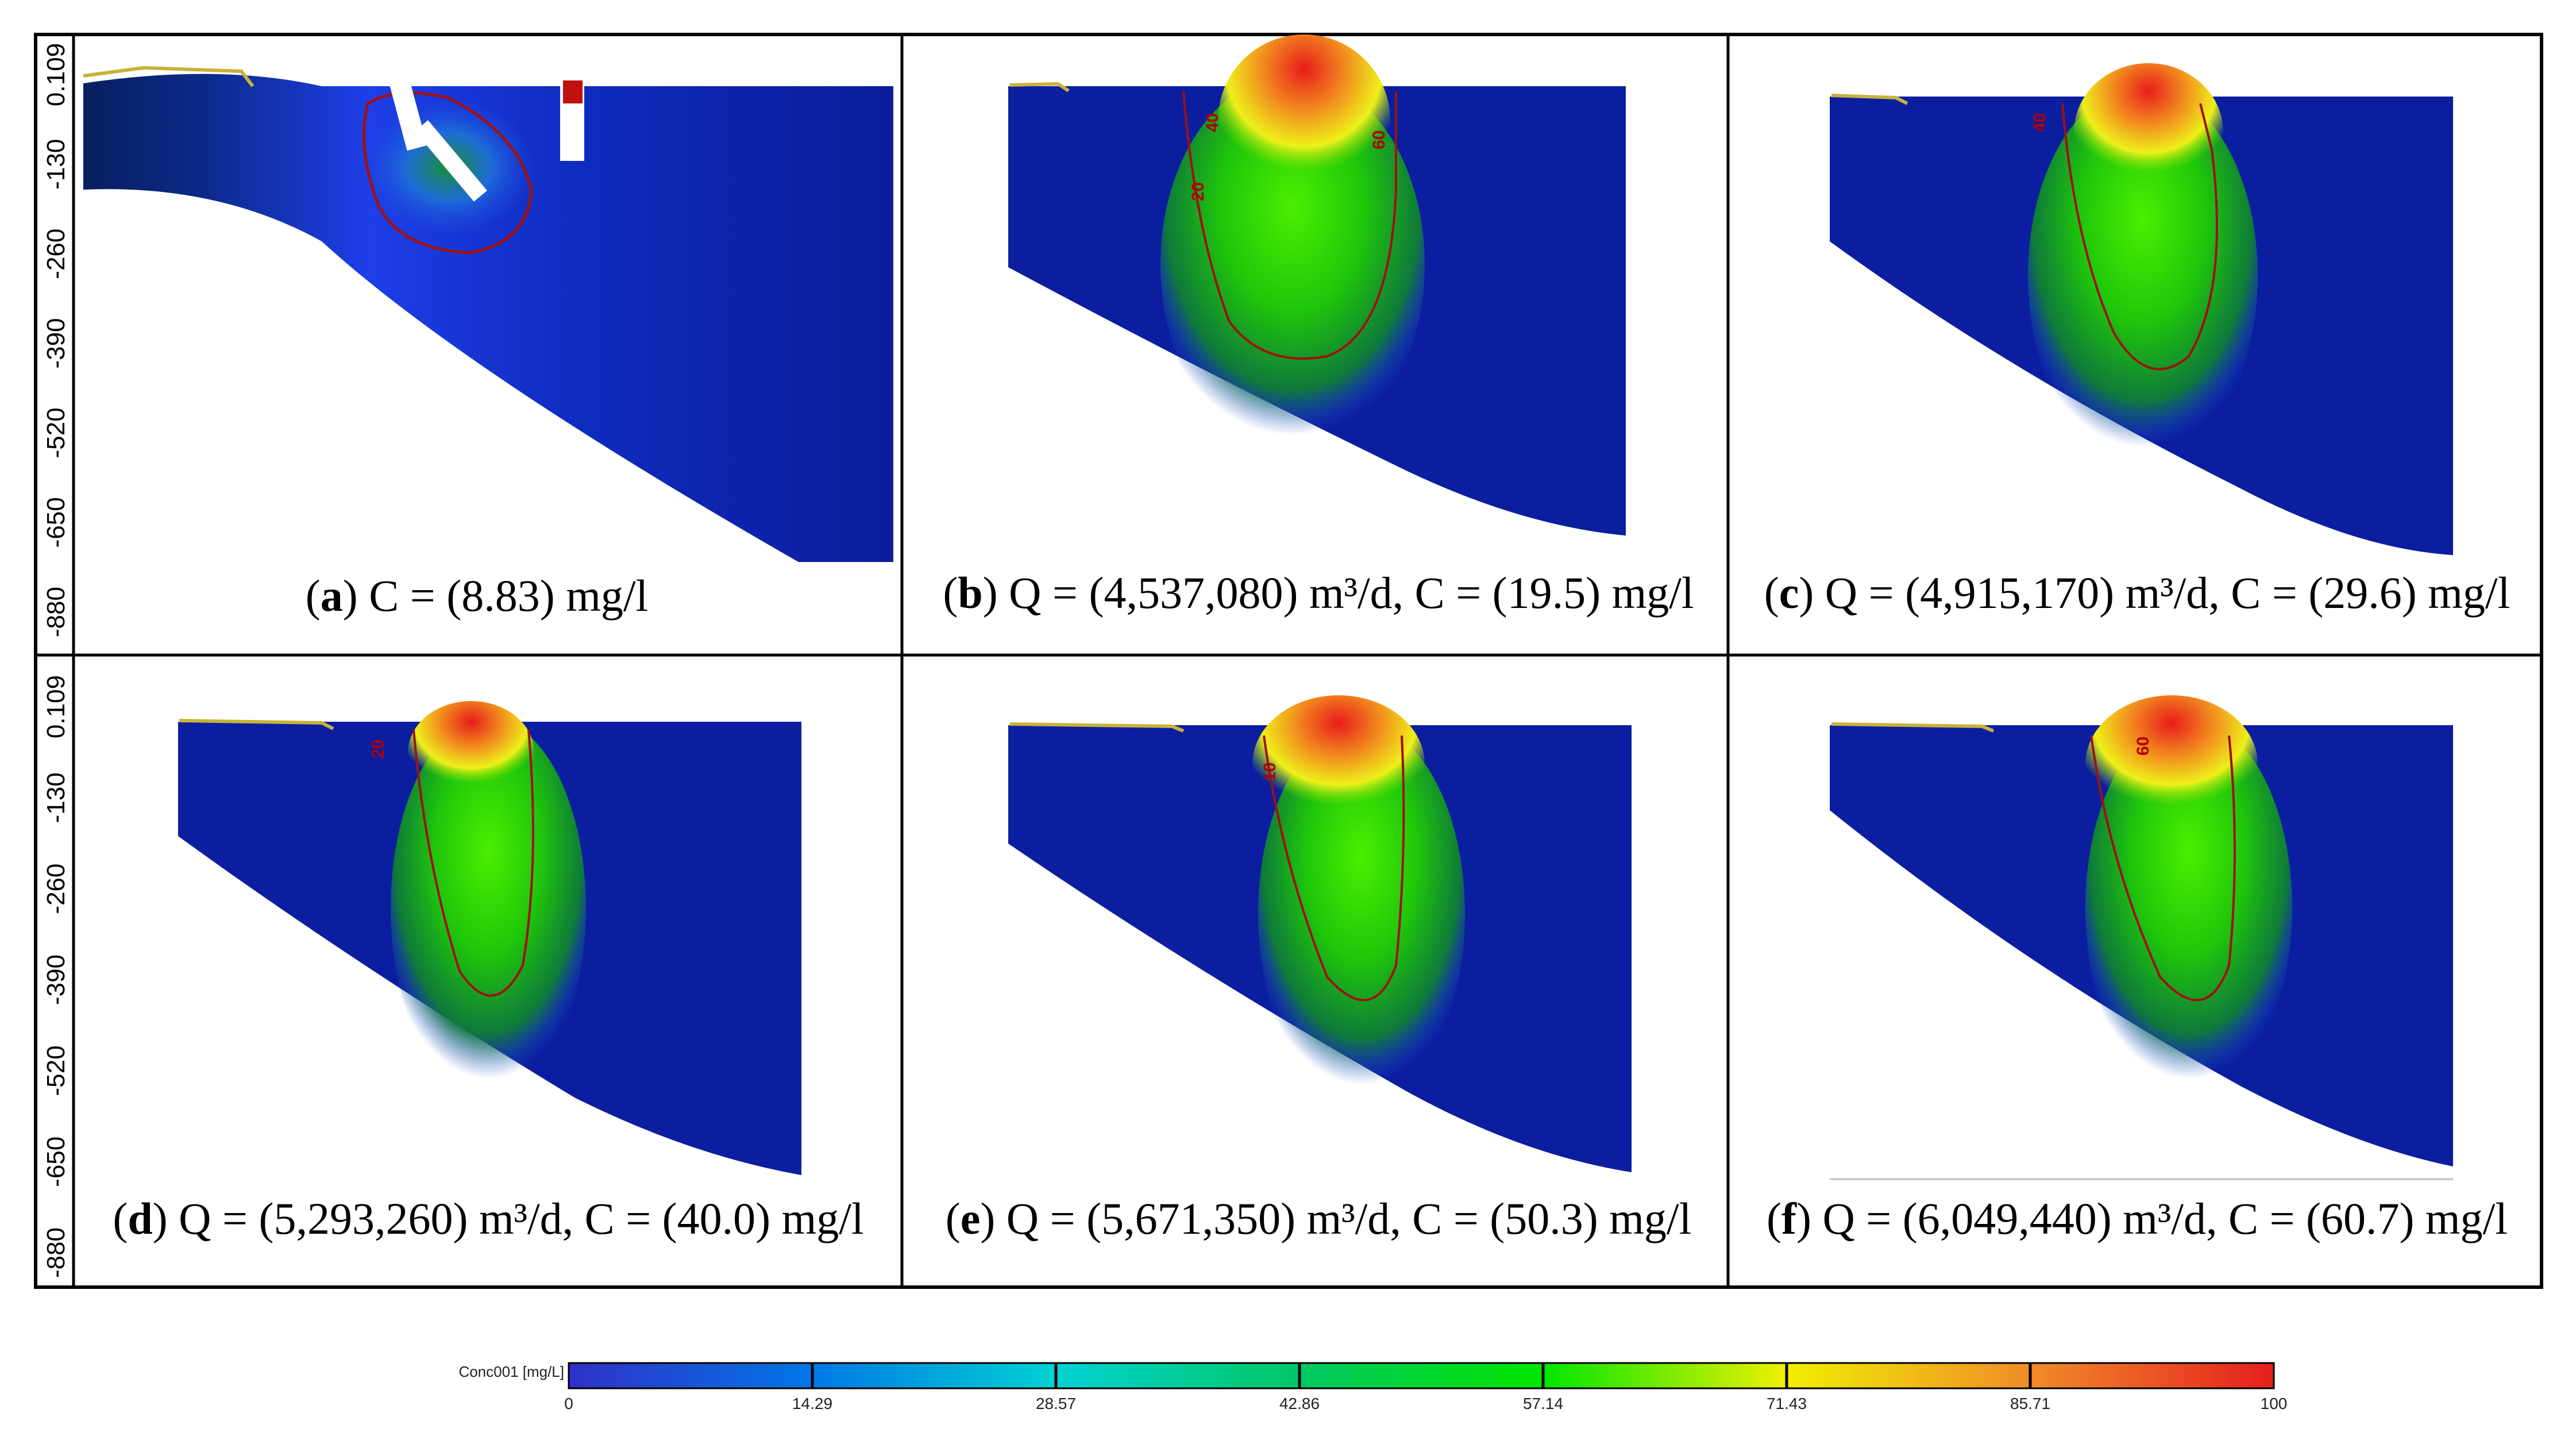 This screenshot has height=1436, width=2576. What do you see at coordinates (1338, 764) in the screenshot?
I see `panel-e-hotspot` at bounding box center [1338, 764].